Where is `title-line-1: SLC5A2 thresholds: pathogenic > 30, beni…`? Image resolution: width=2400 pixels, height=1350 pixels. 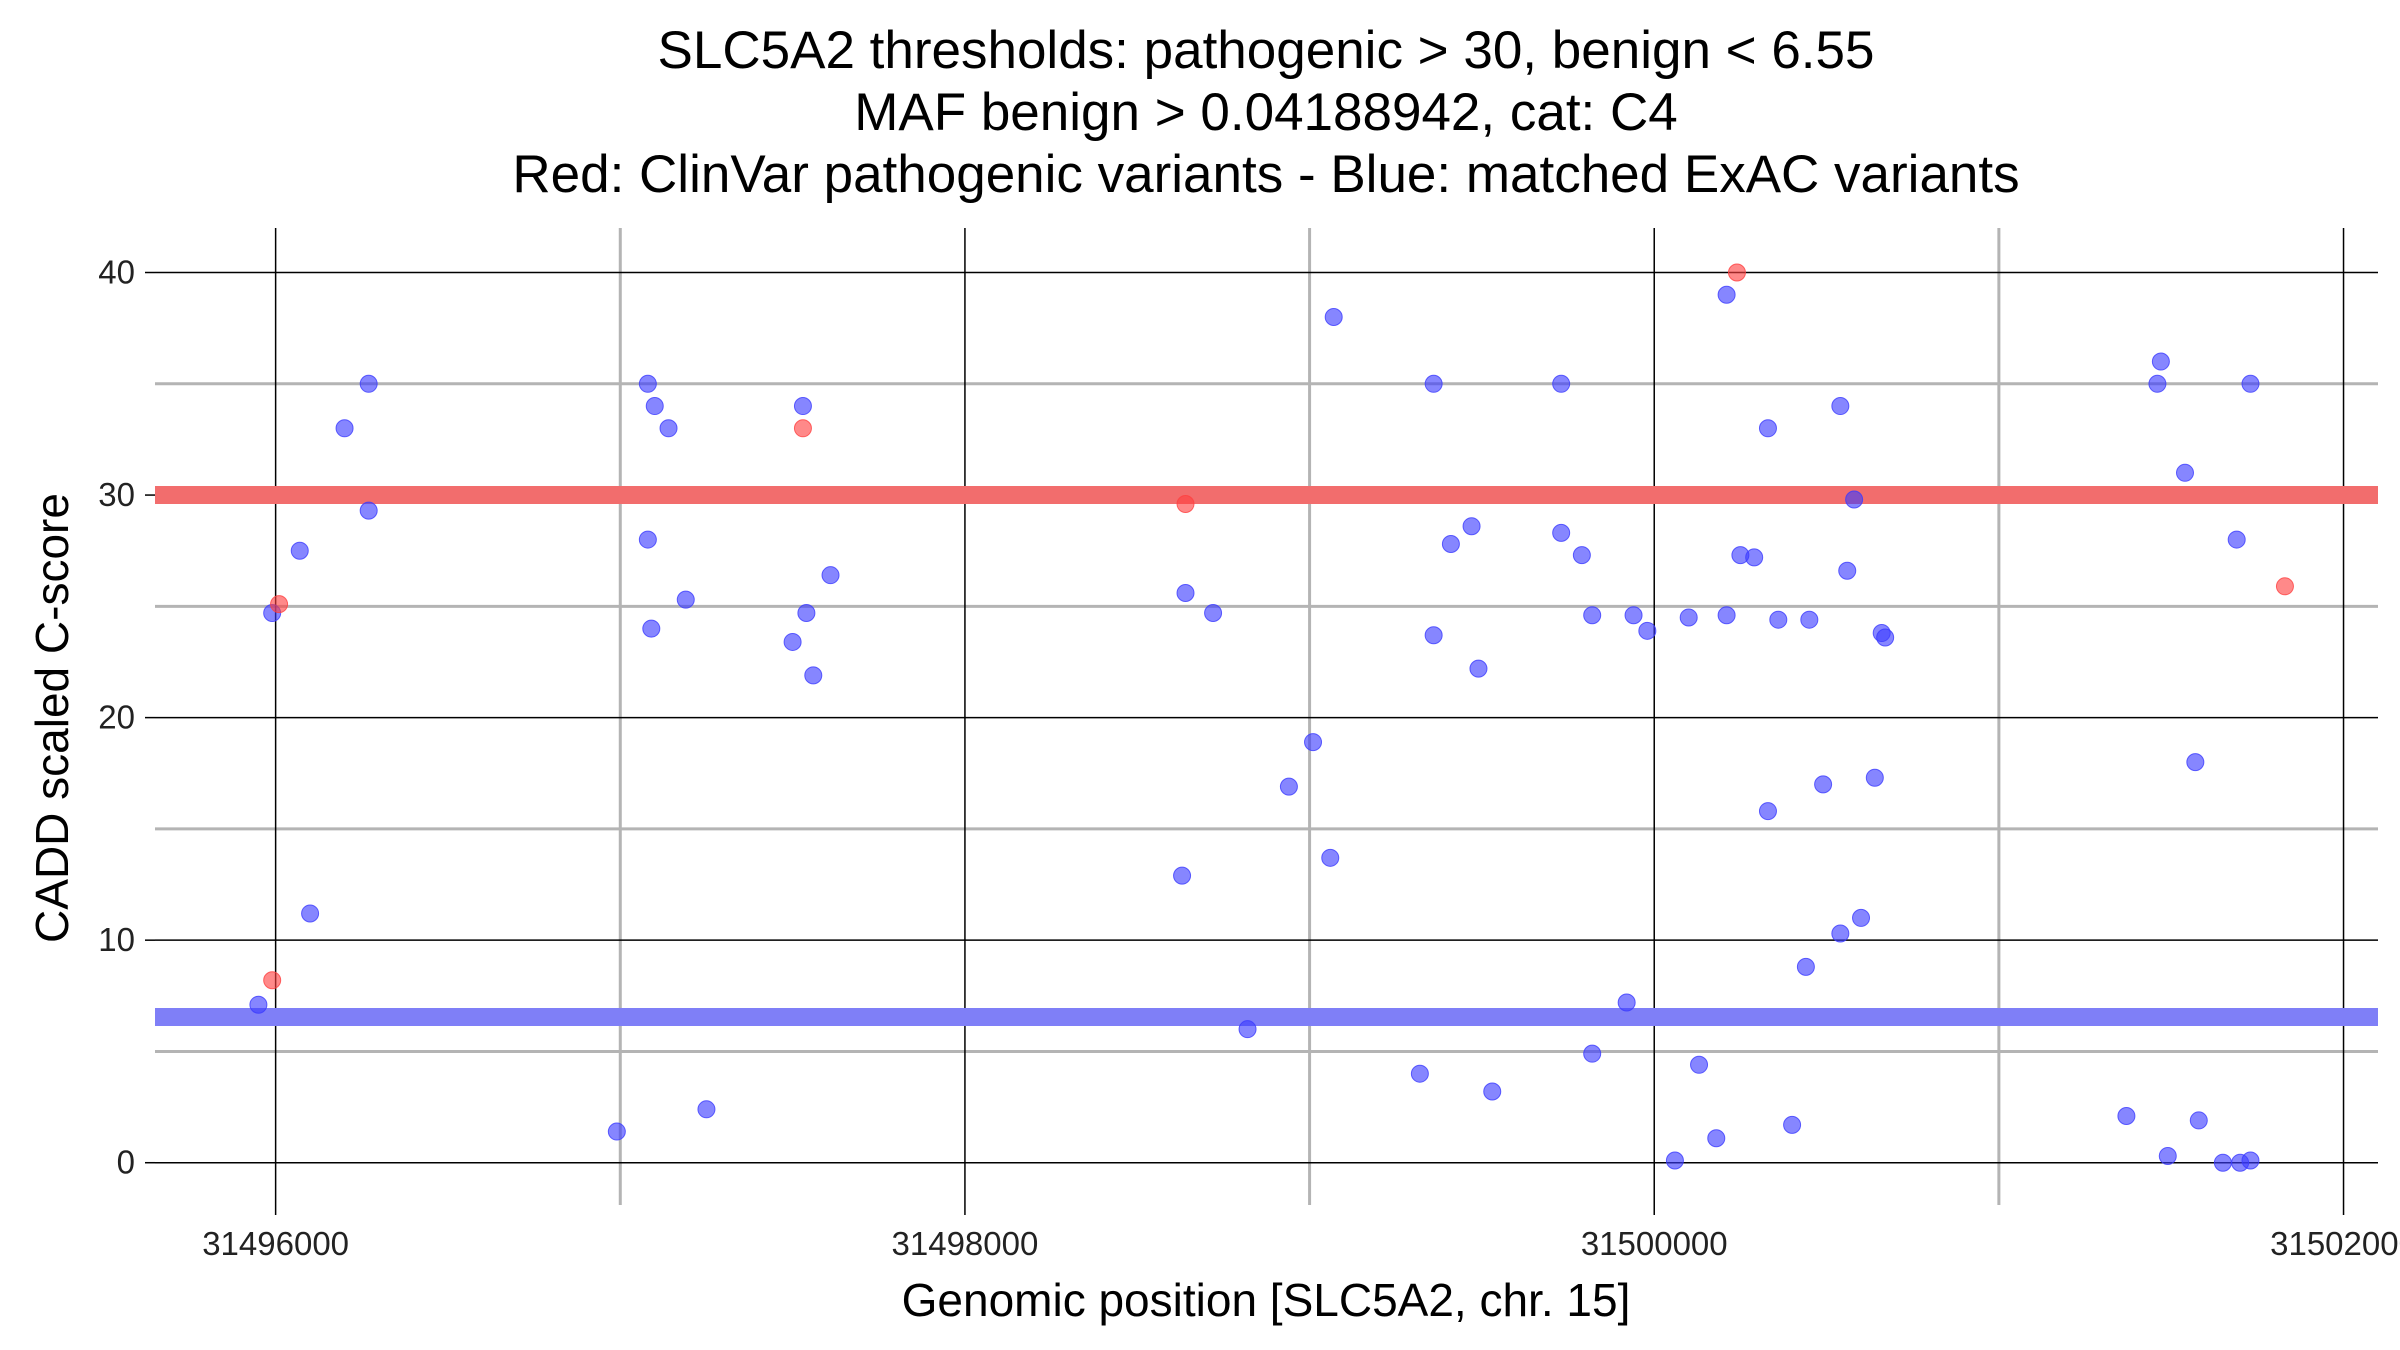 title-line-1: SLC5A2 thresholds: pathogenic > 30, beni… is located at coordinates (1266, 50).